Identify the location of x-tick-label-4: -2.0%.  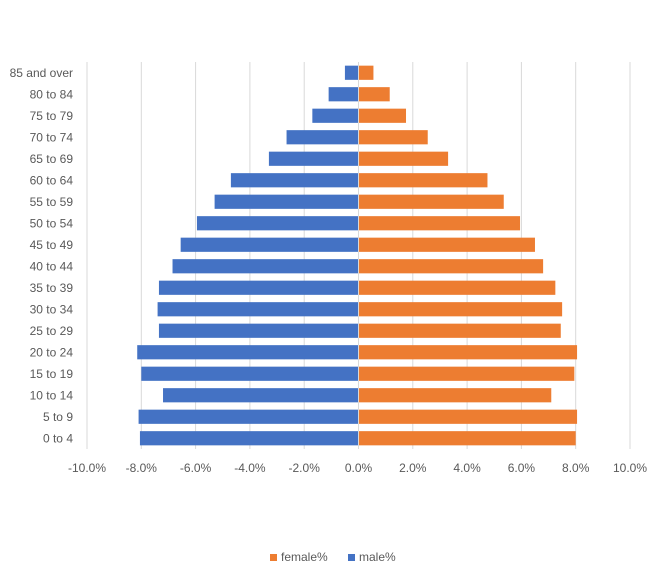
(305, 468).